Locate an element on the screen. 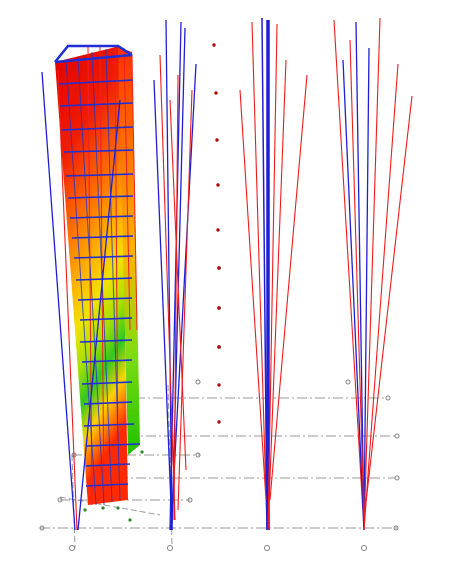 The image size is (454, 585). wall-contour-side is located at coordinates (129, 251).